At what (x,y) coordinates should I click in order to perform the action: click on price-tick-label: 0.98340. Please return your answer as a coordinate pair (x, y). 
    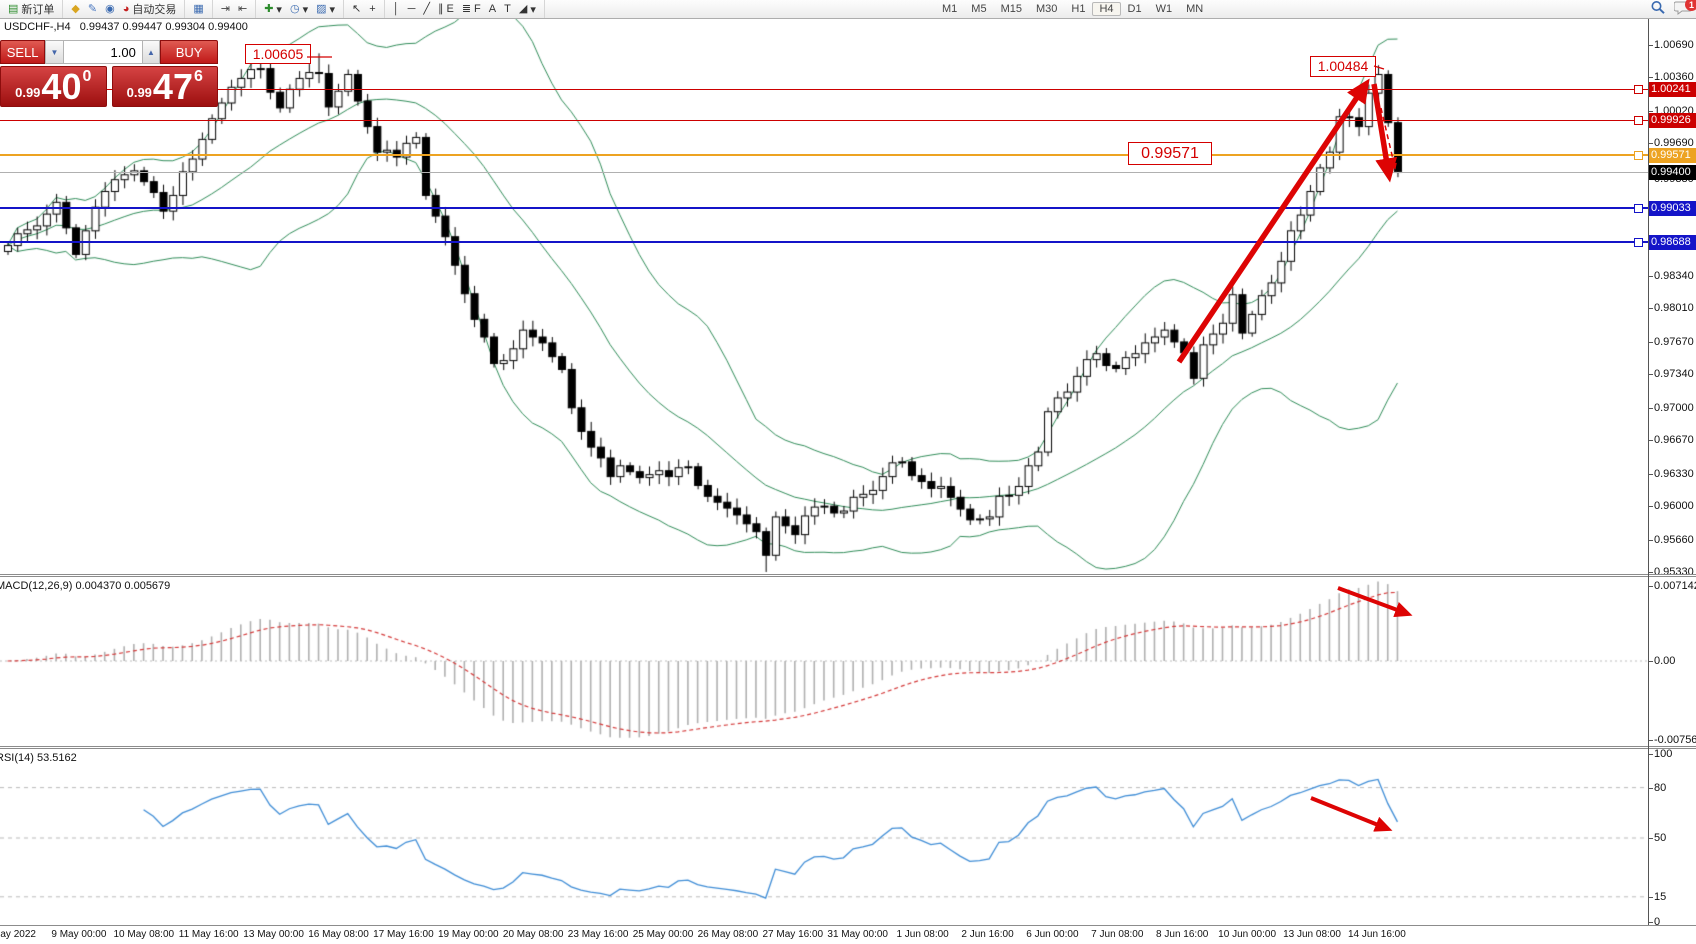
    Looking at the image, I should click on (1674, 276).